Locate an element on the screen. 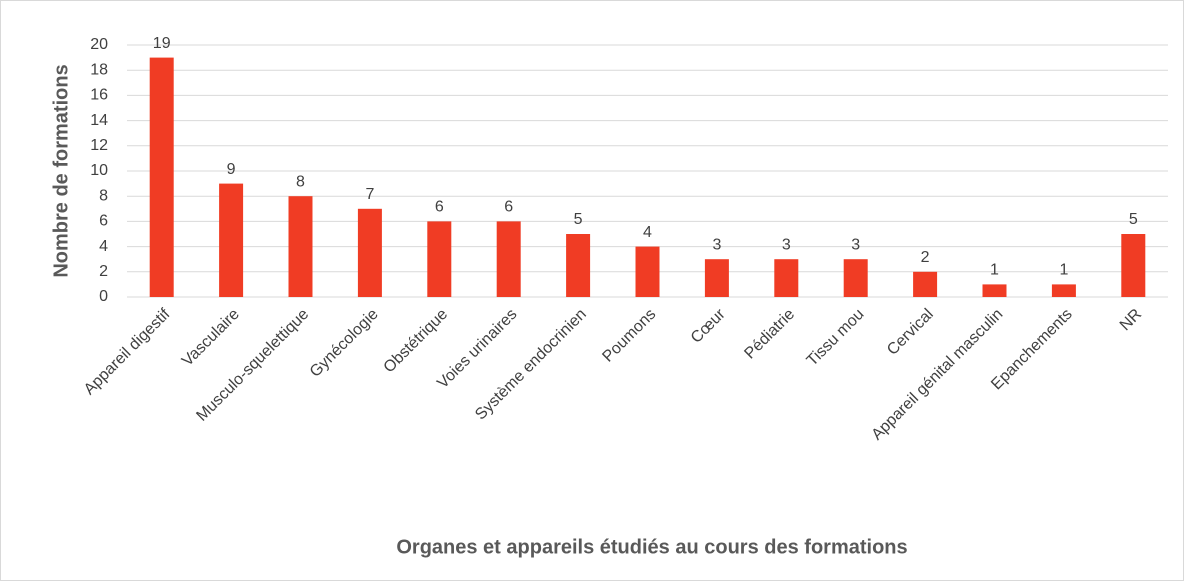  y-tick-label: 4 is located at coordinates (103, 246).